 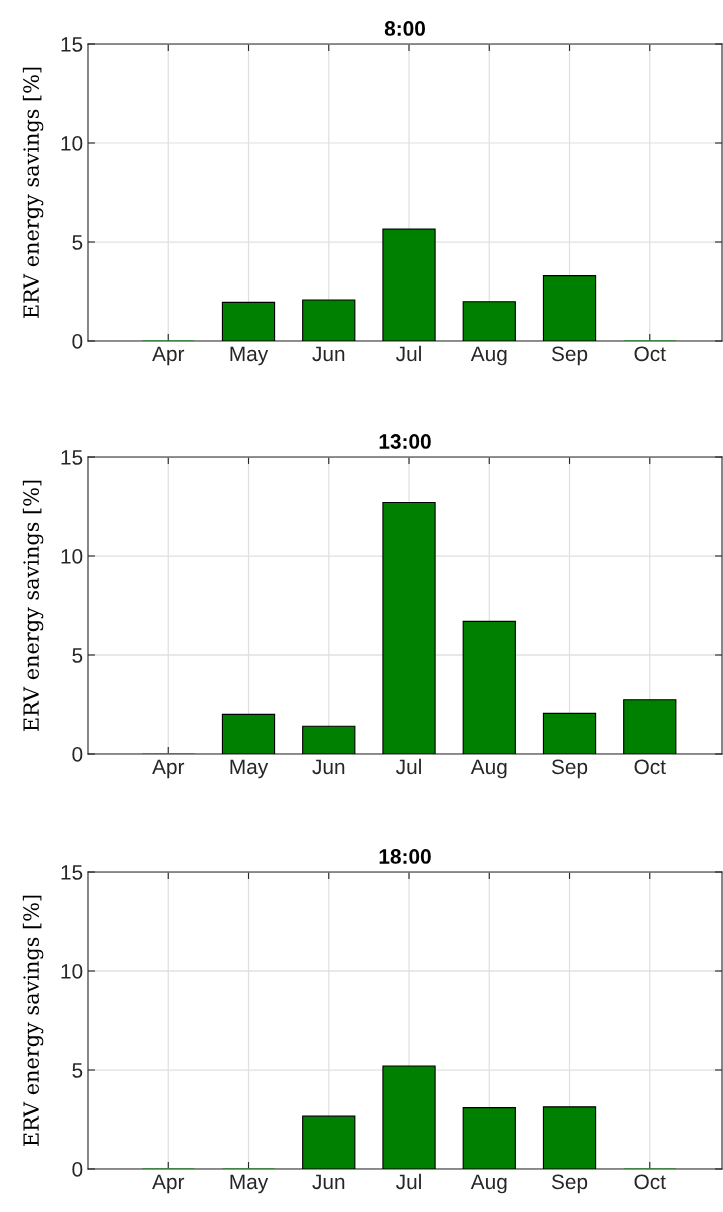 What do you see at coordinates (405, 441) in the screenshot?
I see `chart-title: 13:00` at bounding box center [405, 441].